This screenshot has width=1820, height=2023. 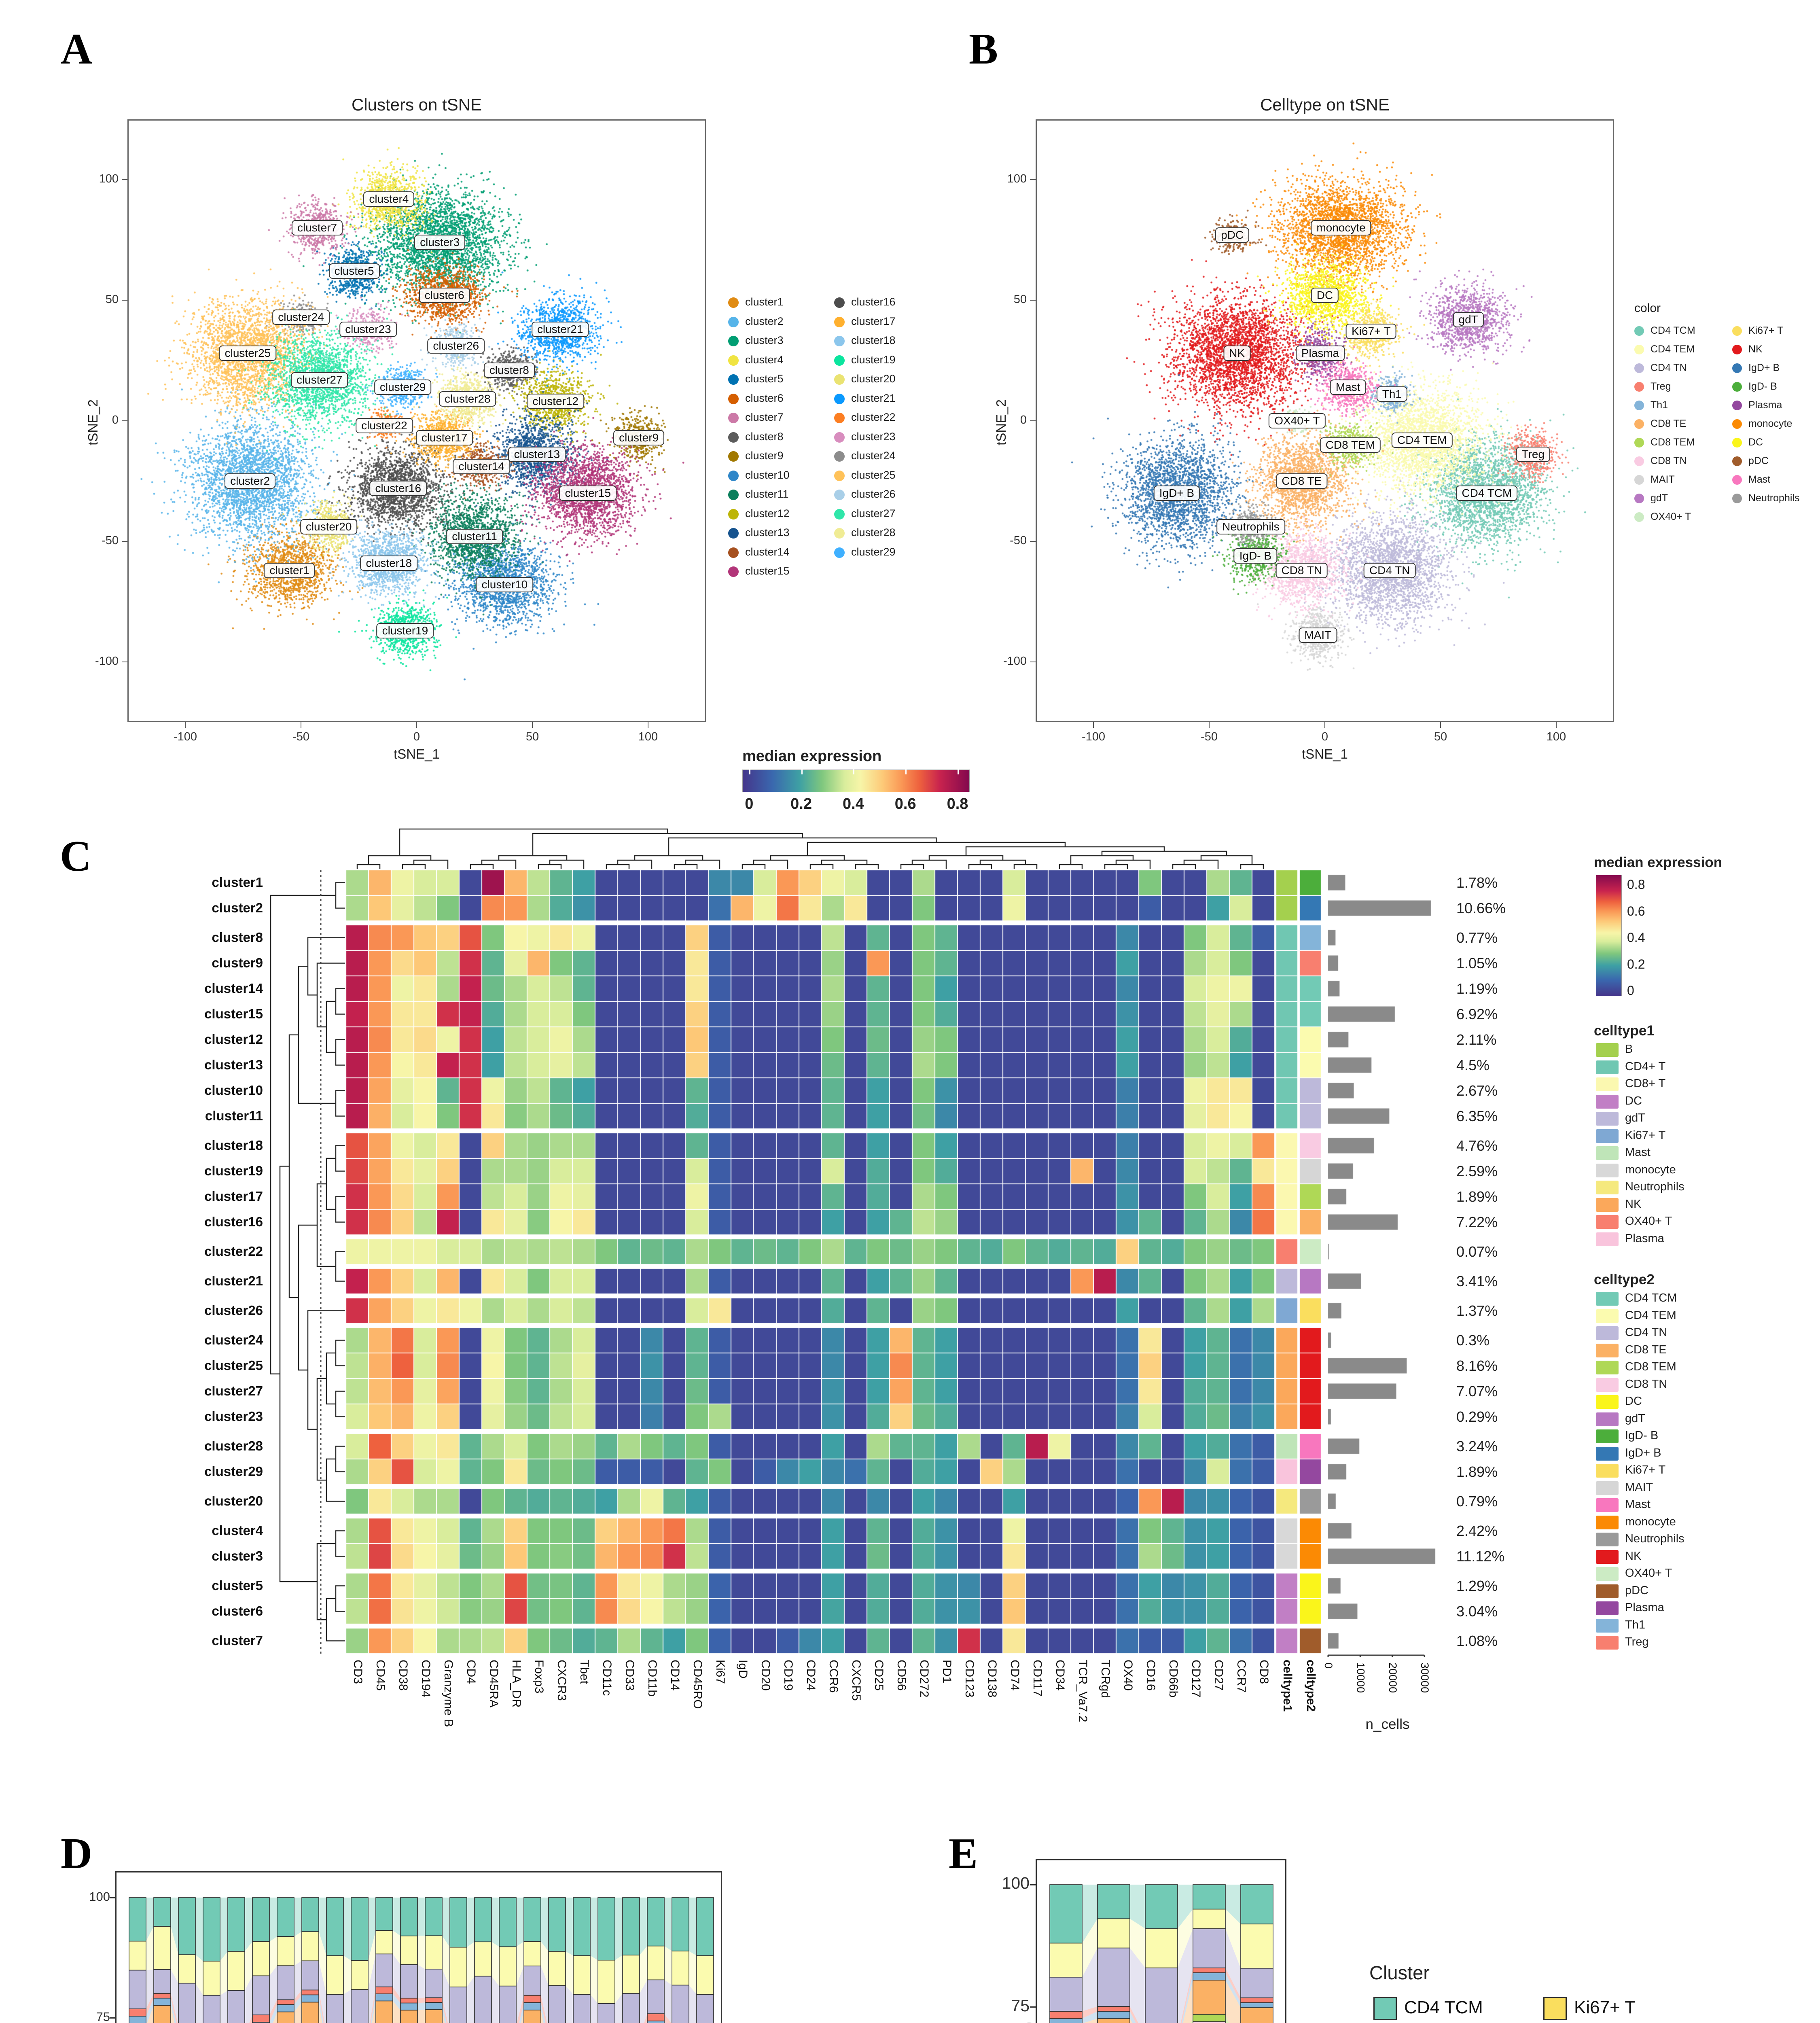 I want to click on panel-a-legend-label: cluster5, so click(x=764, y=379).